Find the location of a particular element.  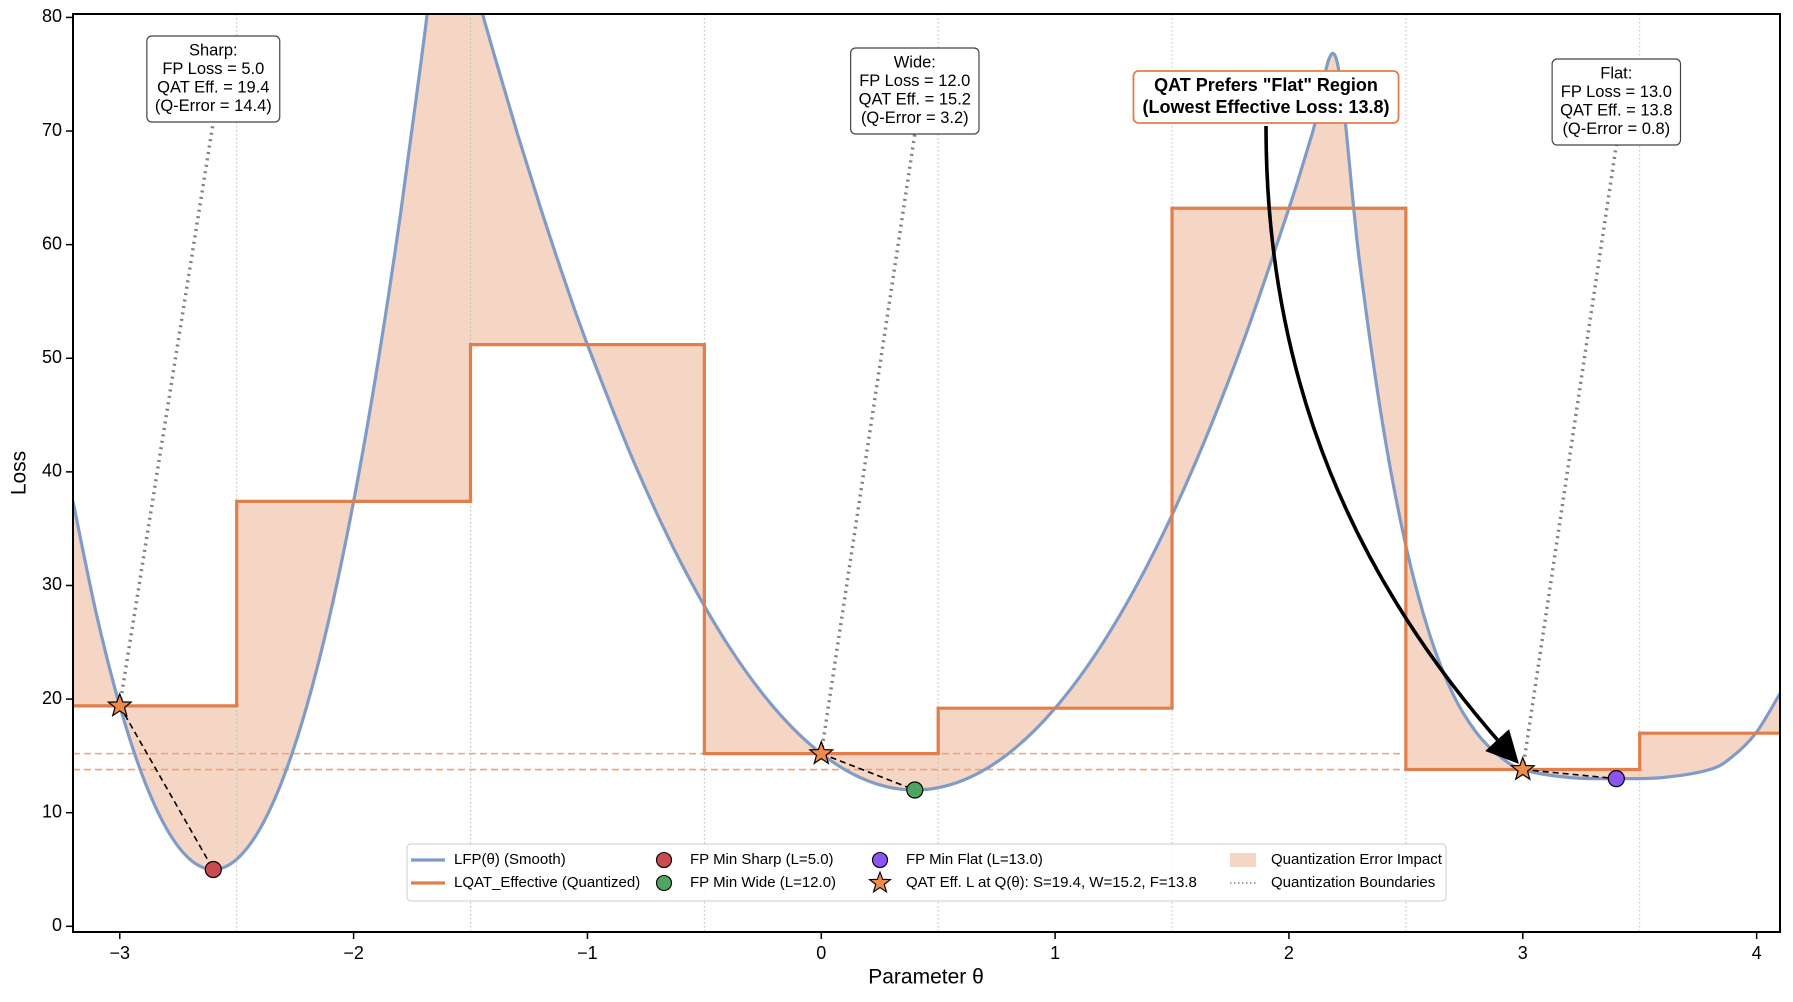

legend-label: LQAT_Effective (Quantized) is located at coordinates (547, 882).